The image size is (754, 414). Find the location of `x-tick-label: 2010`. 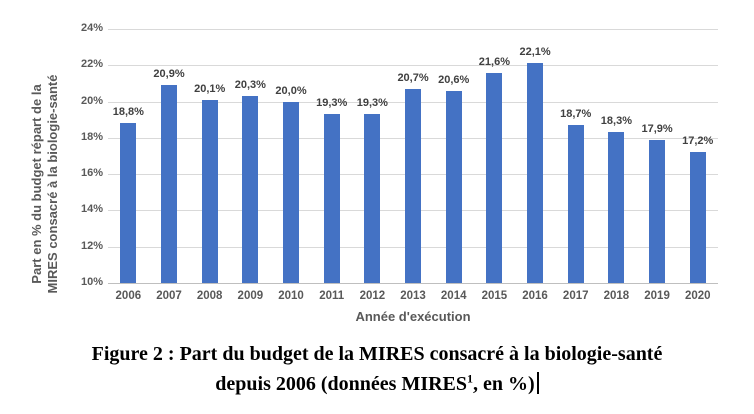

x-tick-label: 2010 is located at coordinates (291, 296).